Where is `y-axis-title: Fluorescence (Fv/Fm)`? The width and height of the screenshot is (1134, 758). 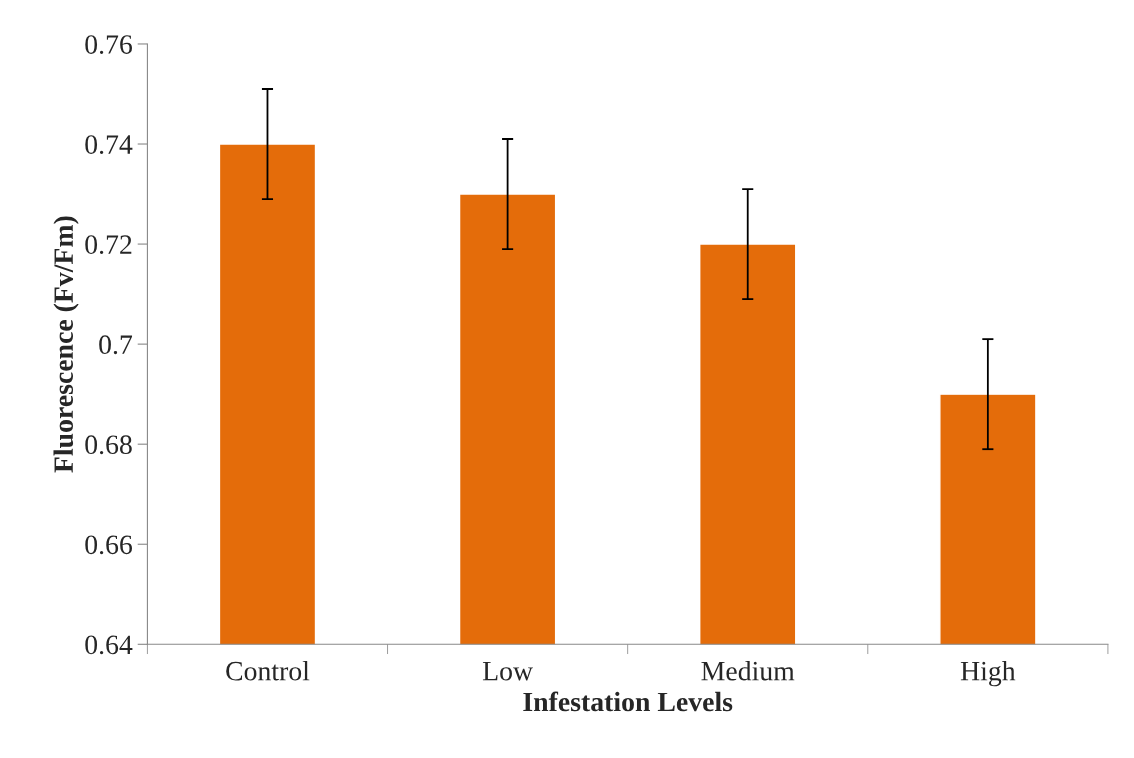 y-axis-title: Fluorescence (Fv/Fm) is located at coordinates (66, 344).